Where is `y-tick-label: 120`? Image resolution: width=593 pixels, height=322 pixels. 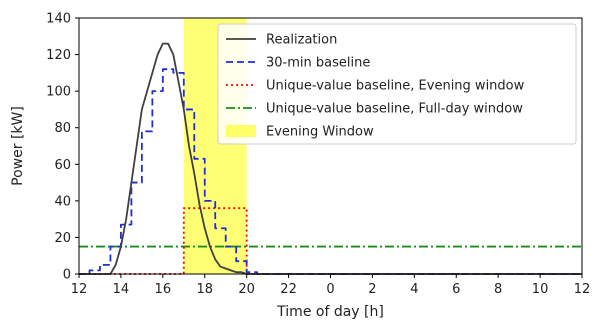 y-tick-label: 120 is located at coordinates (58, 55).